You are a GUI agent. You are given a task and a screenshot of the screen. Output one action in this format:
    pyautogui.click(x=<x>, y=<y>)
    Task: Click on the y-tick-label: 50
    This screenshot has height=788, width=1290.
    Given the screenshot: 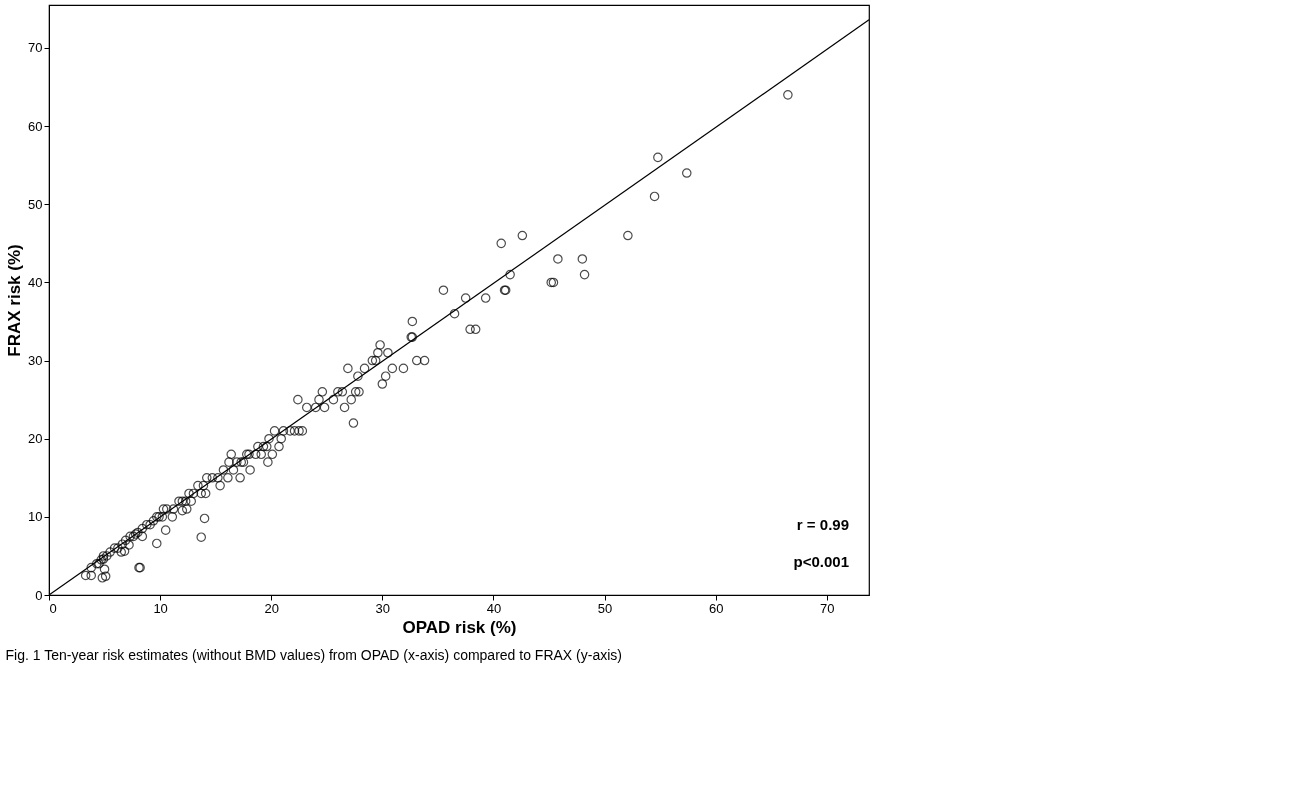 What is the action you would take?
    pyautogui.click(x=35, y=204)
    